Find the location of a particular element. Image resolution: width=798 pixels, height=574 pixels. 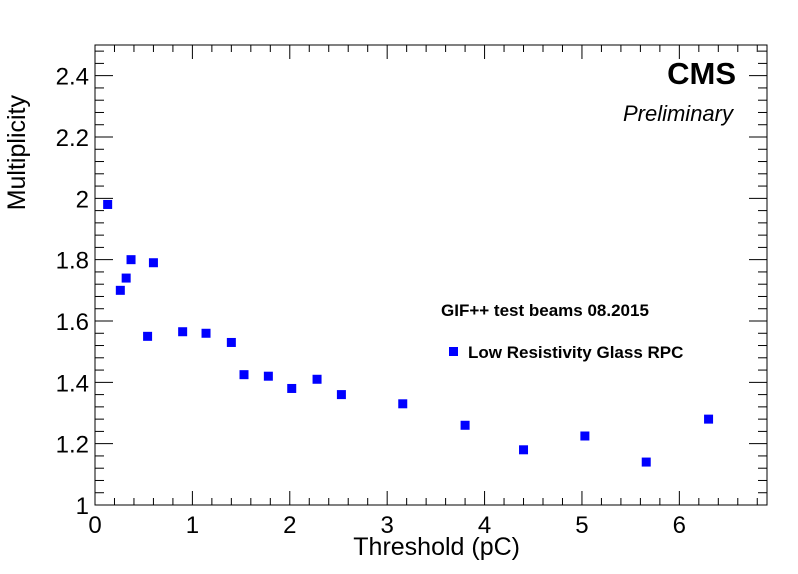

y-tick-label: 2.4 is located at coordinates (72, 77).